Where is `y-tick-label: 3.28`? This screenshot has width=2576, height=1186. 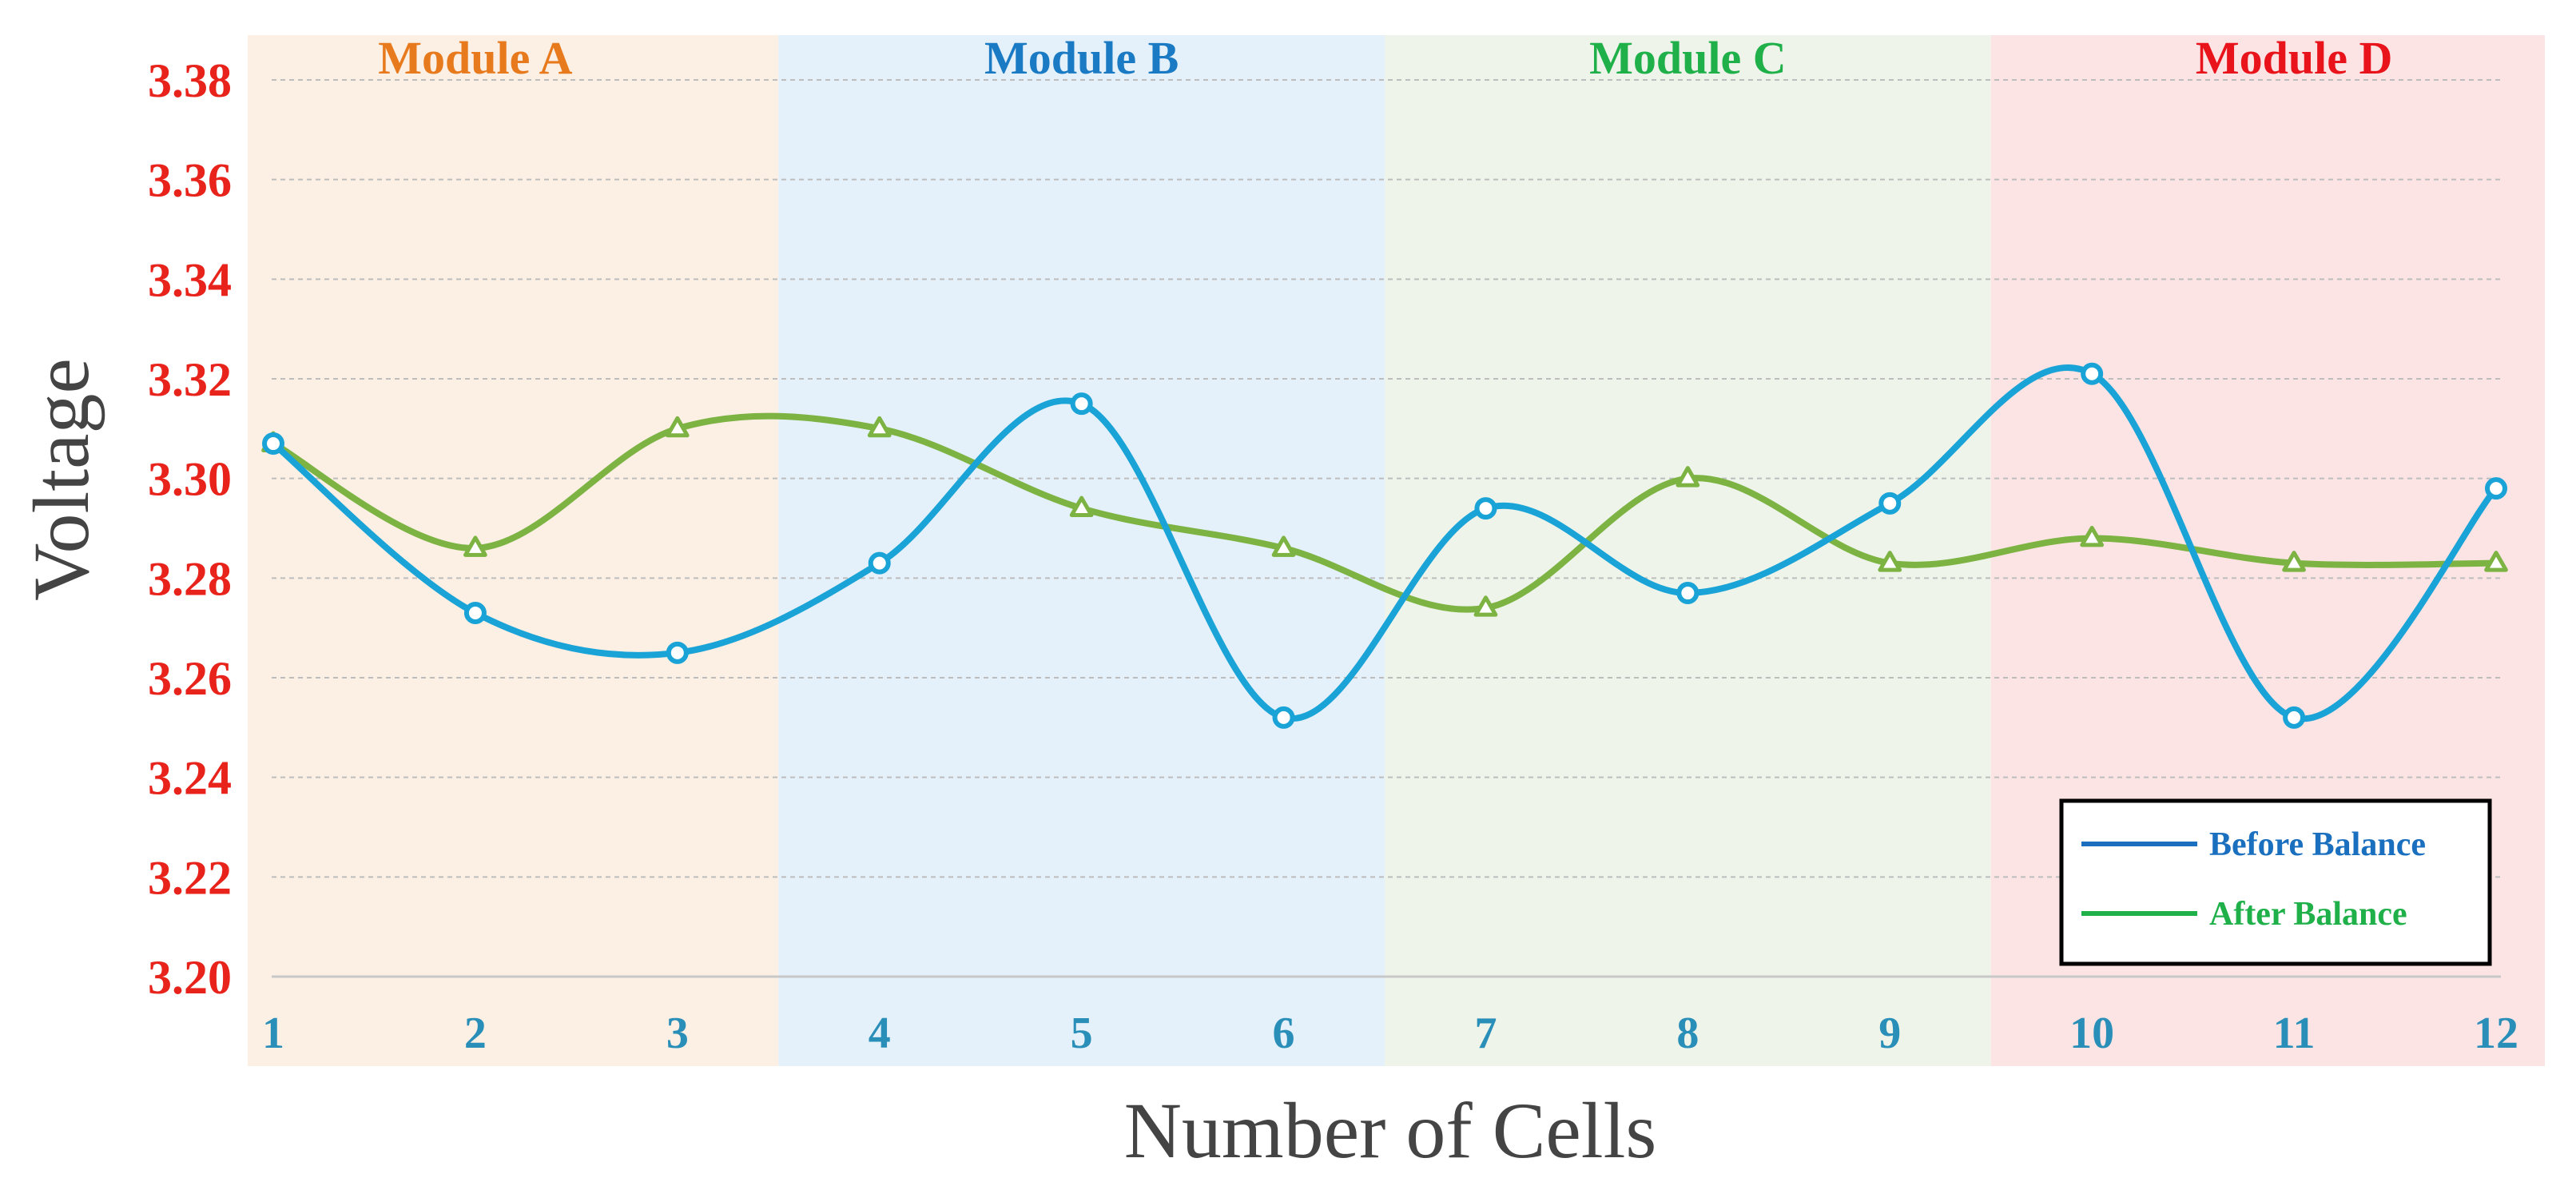 y-tick-label: 3.28 is located at coordinates (190, 578).